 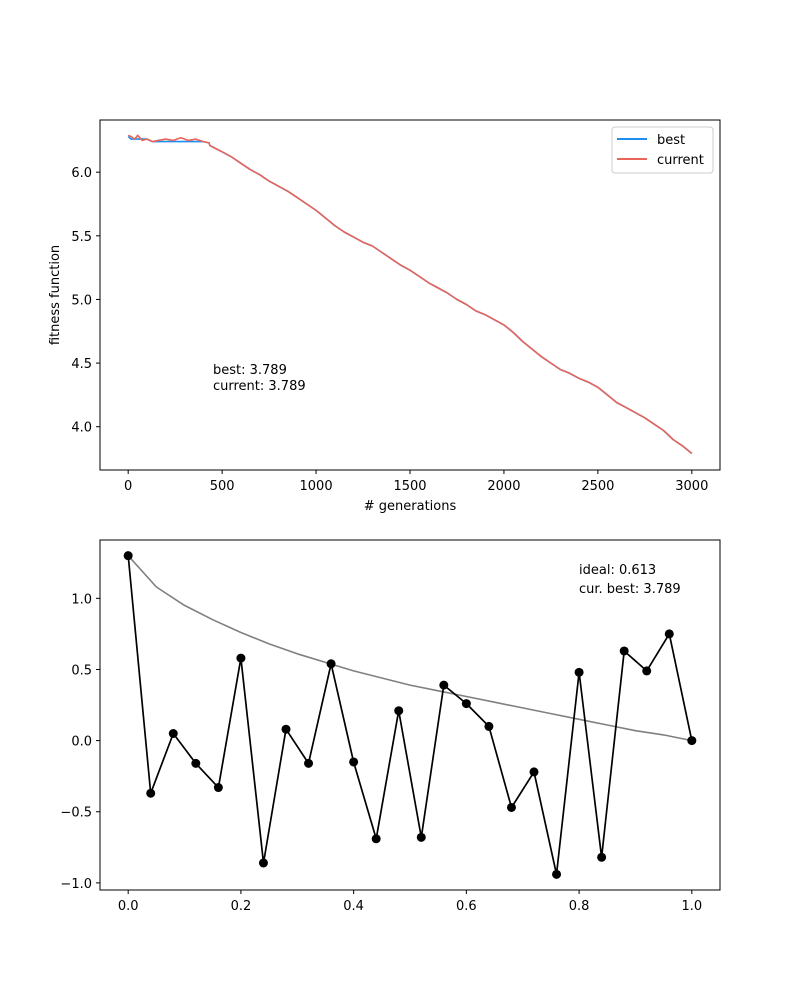 I want to click on fitness-legend: best current, so click(x=662, y=150).